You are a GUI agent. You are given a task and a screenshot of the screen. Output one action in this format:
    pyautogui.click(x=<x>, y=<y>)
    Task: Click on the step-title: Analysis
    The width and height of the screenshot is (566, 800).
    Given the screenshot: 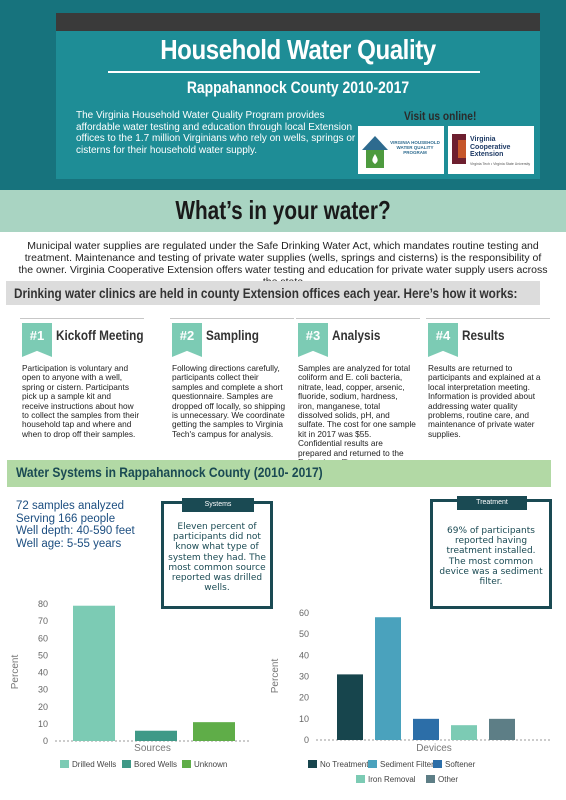 What is the action you would take?
    pyautogui.click(x=356, y=335)
    